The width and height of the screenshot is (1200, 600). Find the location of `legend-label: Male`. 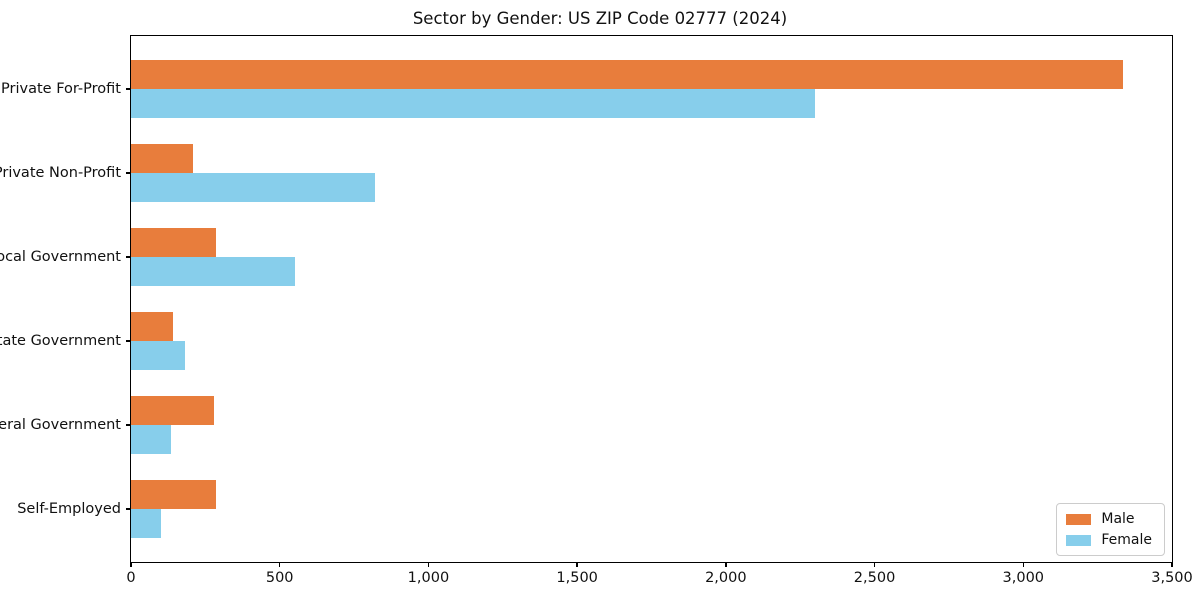

legend-label: Male is located at coordinates (1118, 519).